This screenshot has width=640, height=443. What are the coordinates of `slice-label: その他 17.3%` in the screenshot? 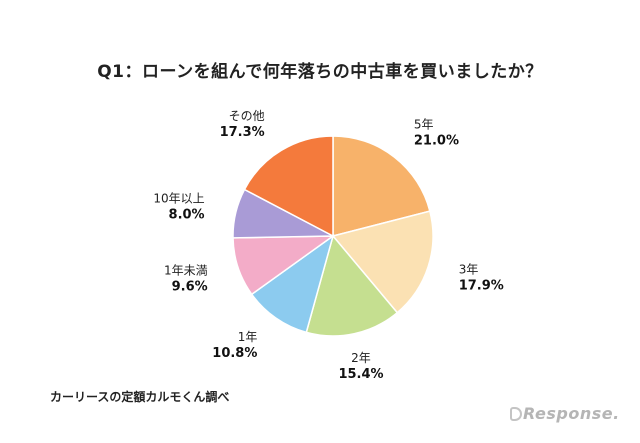 It's located at (242, 124).